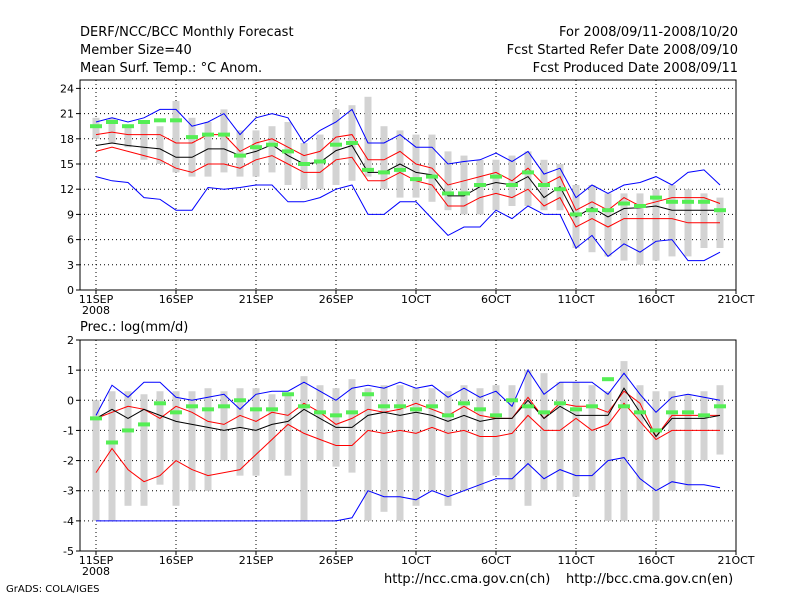 The height and width of the screenshot is (600, 800). Describe the element at coordinates (68, 430) in the screenshot. I see `prec-ytick-label: -1` at that location.